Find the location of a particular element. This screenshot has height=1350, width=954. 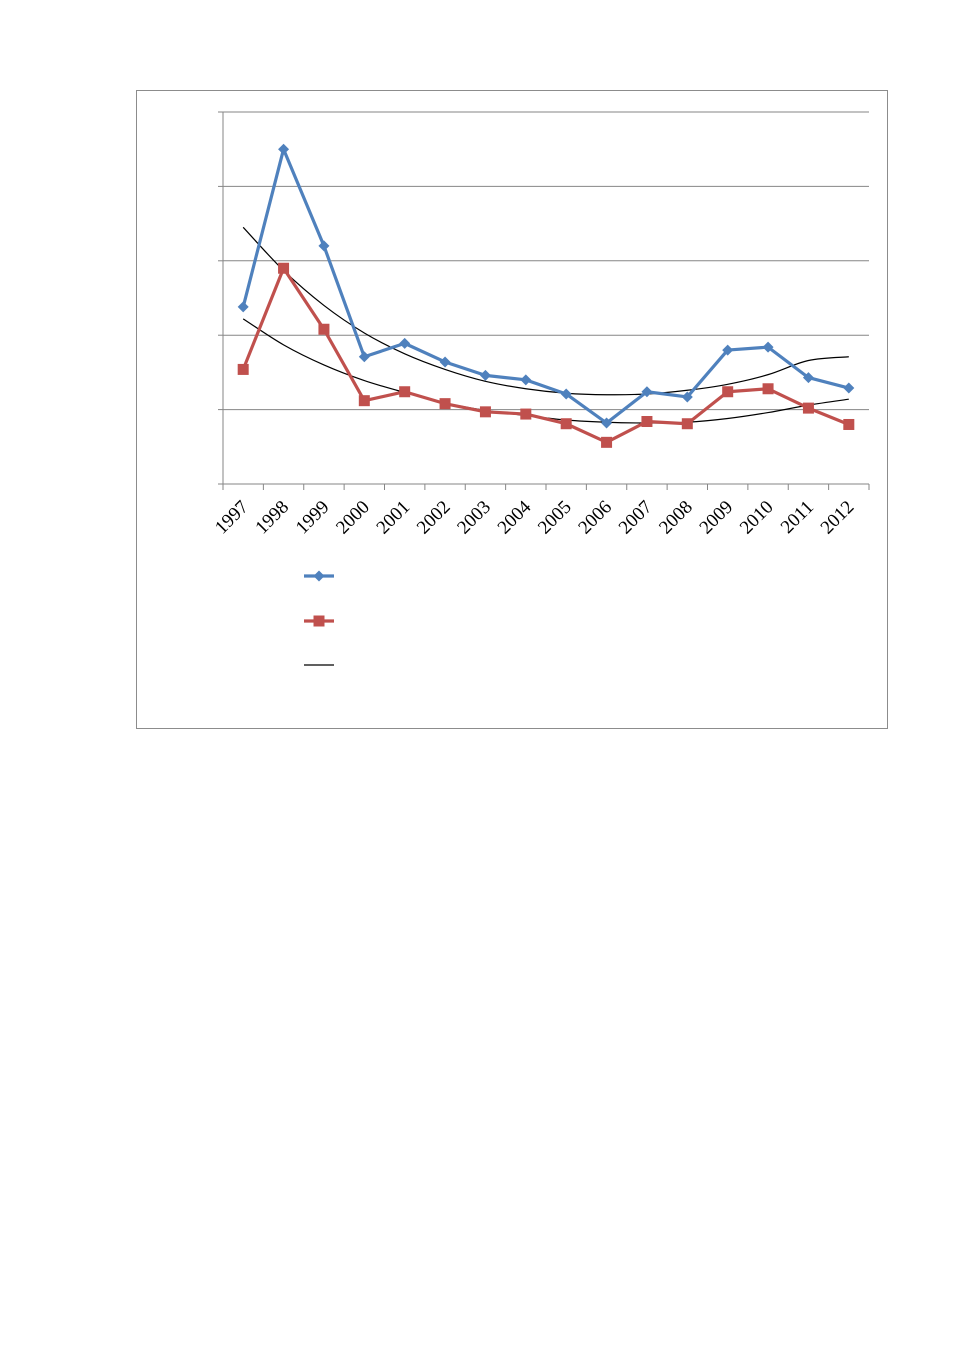

x-tick-label: 2009 is located at coordinates (717, 518).